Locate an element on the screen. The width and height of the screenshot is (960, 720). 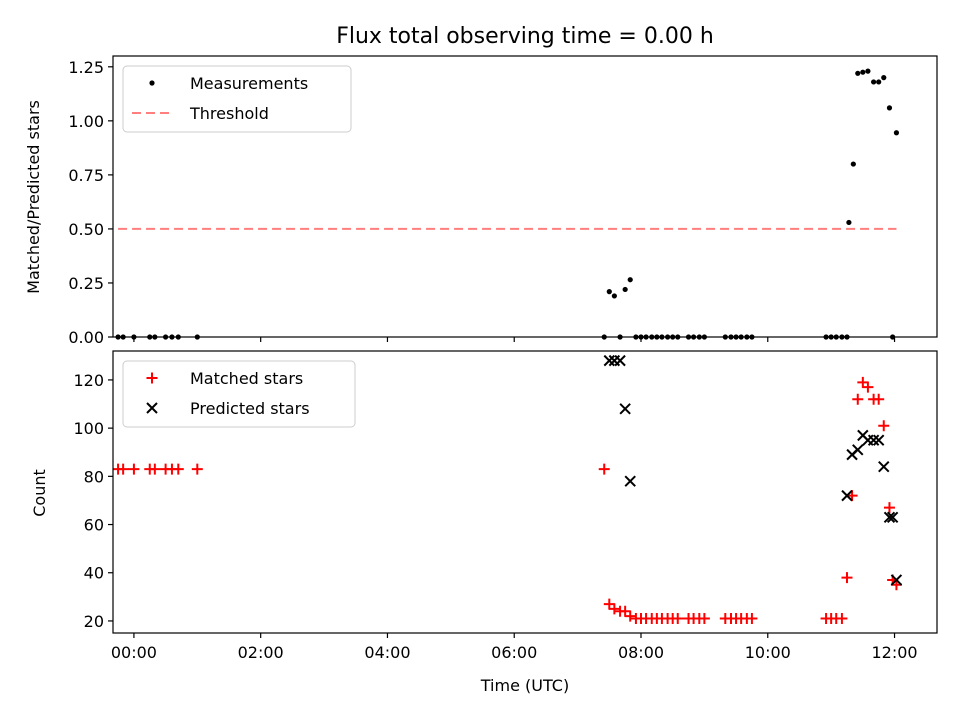
x-tick-label: 12:00 is located at coordinates (894, 652).